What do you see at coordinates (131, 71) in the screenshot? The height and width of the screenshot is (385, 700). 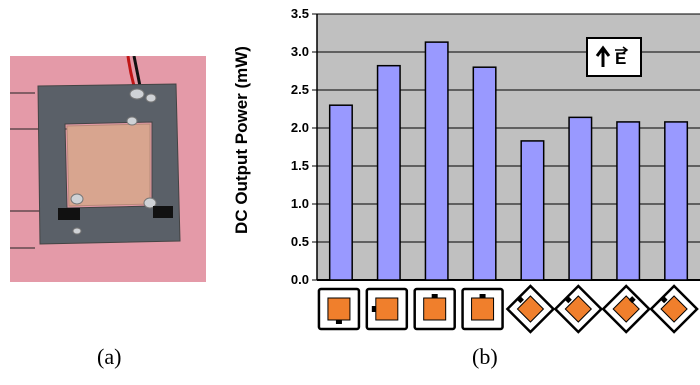 I see `red-wire` at bounding box center [131, 71].